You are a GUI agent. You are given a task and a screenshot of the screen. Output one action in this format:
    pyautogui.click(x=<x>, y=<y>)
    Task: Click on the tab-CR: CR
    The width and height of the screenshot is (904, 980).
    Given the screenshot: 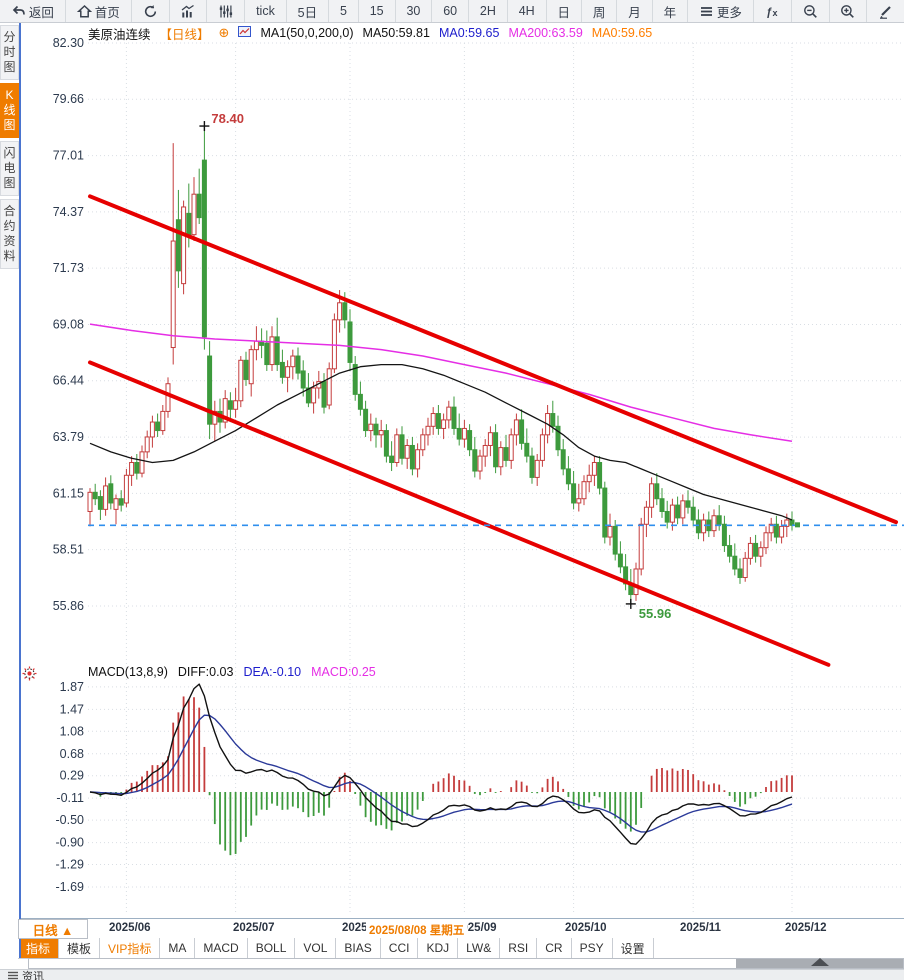 What is the action you would take?
    pyautogui.click(x=554, y=948)
    